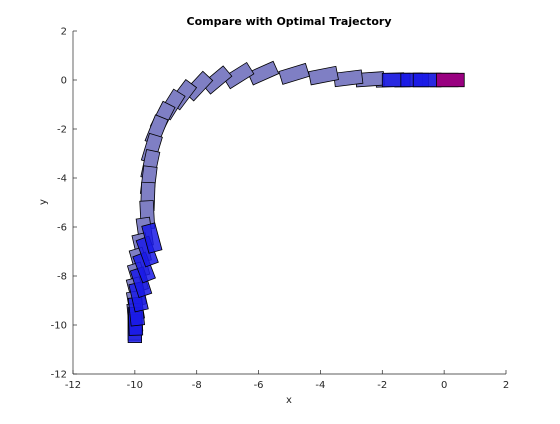 This screenshot has height=424, width=560. Describe the element at coordinates (64, 81) in the screenshot. I see `y-tick-label: 0` at that location.